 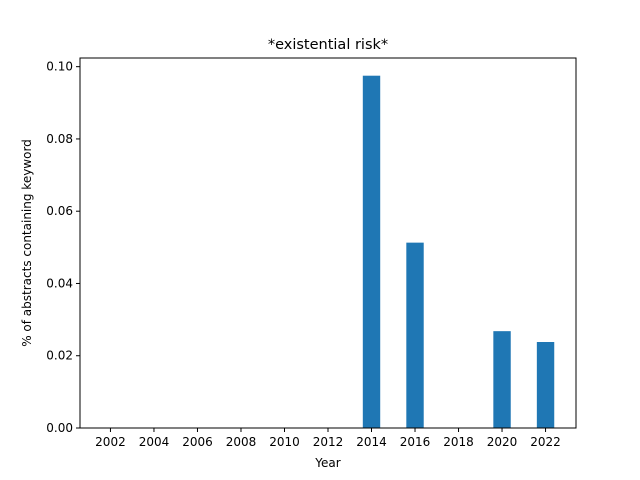 What do you see at coordinates (328, 442) in the screenshot?
I see `x-tick-label: 2012` at bounding box center [328, 442].